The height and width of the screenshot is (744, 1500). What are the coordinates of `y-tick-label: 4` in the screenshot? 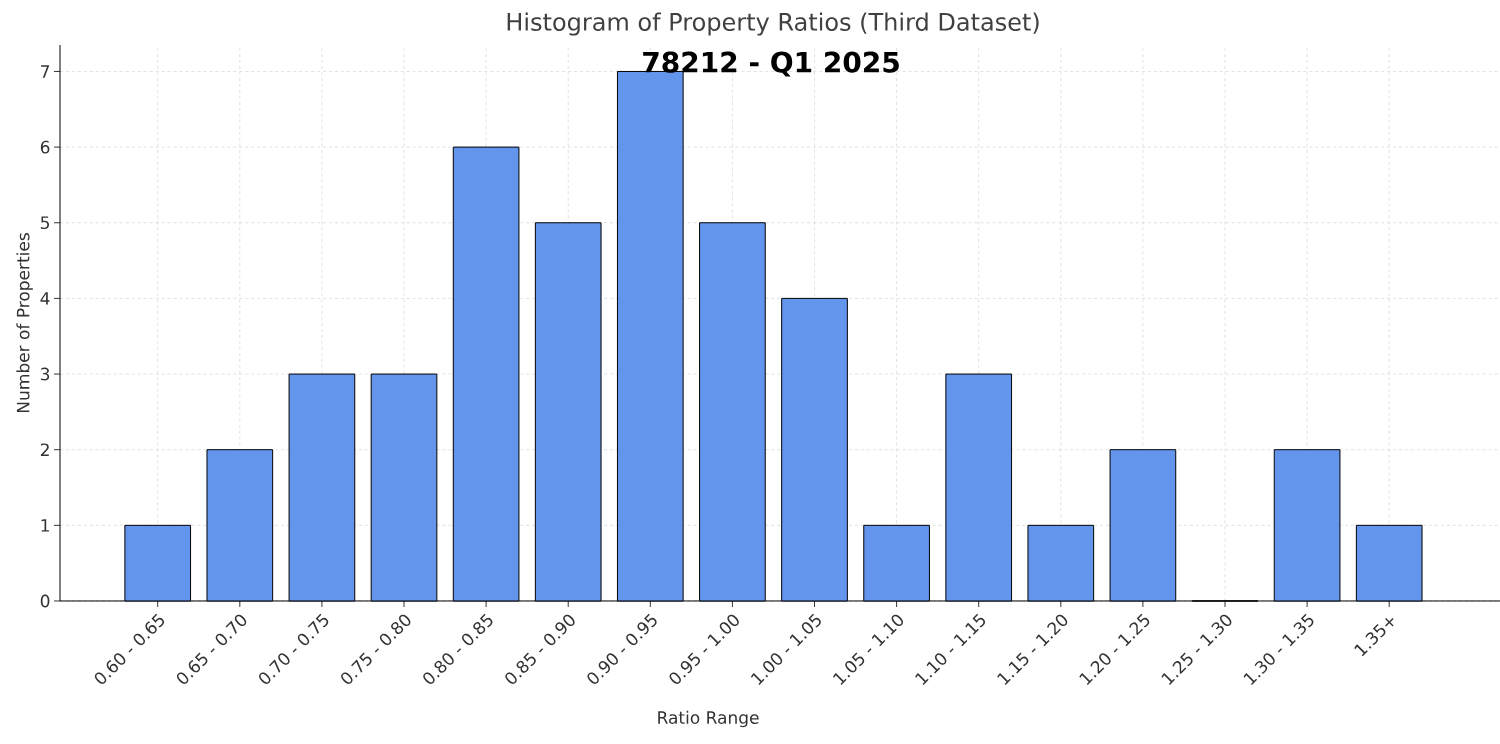 It's located at (45, 298).